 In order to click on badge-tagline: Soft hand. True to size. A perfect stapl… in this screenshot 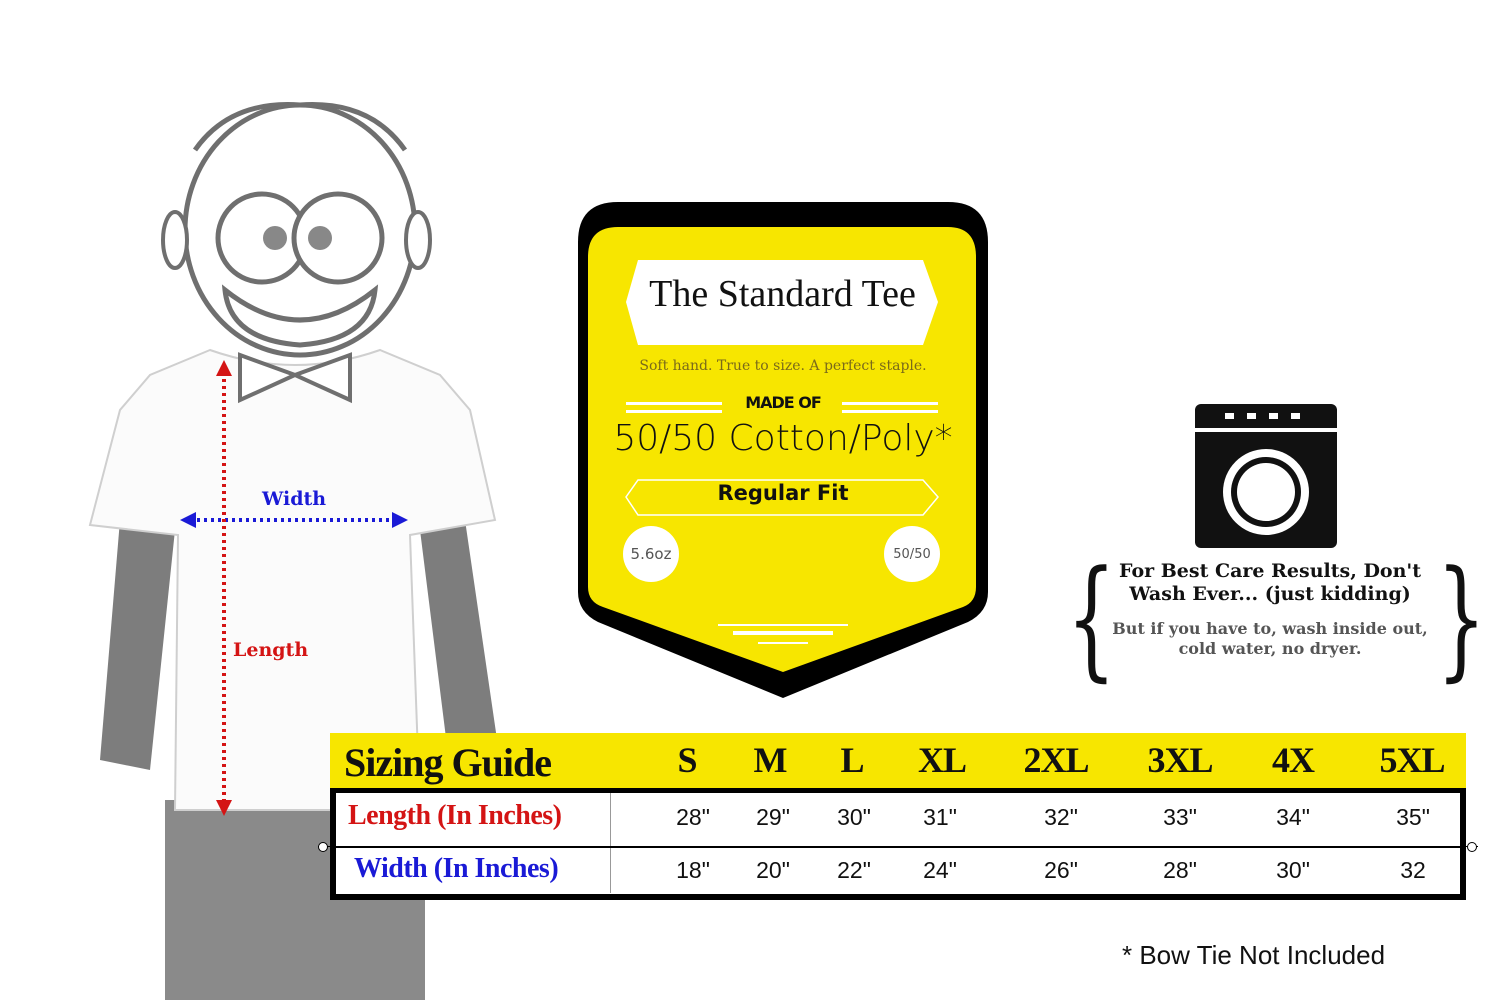, I will do `click(783, 366)`.